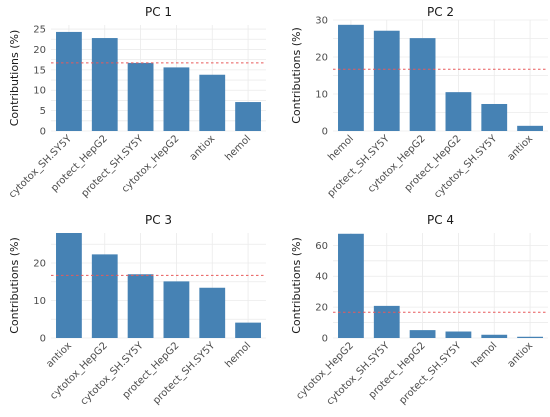 The image size is (550, 417). I want to click on y-tick-label: 40, so click(321, 277).